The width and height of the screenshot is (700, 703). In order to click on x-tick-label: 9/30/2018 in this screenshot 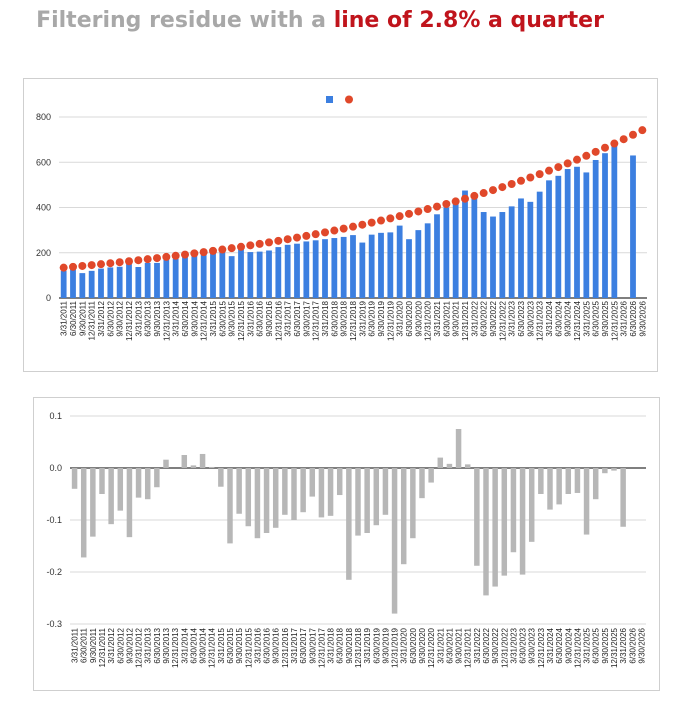, I will do `click(349, 645)`.